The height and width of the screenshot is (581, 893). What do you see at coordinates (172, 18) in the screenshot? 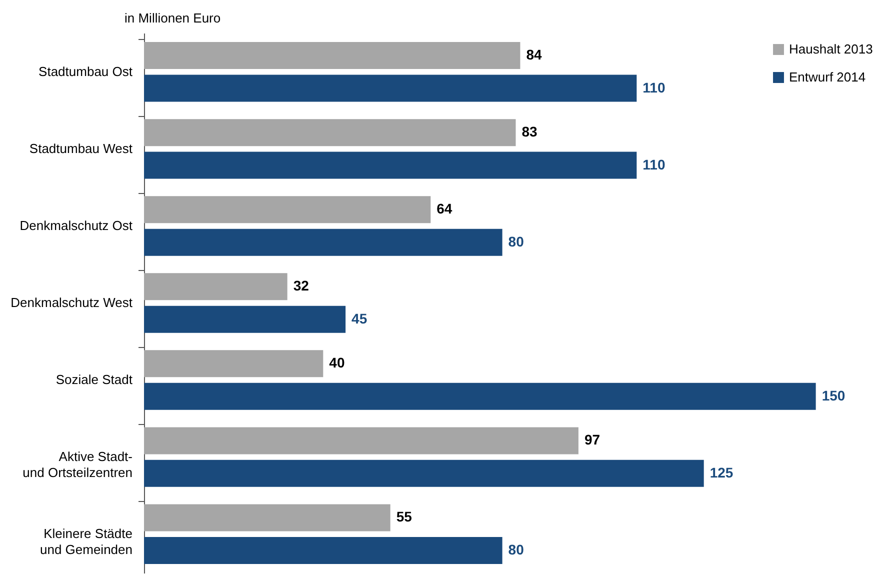
I see `x-axis-title: in Millionen Euro` at bounding box center [172, 18].